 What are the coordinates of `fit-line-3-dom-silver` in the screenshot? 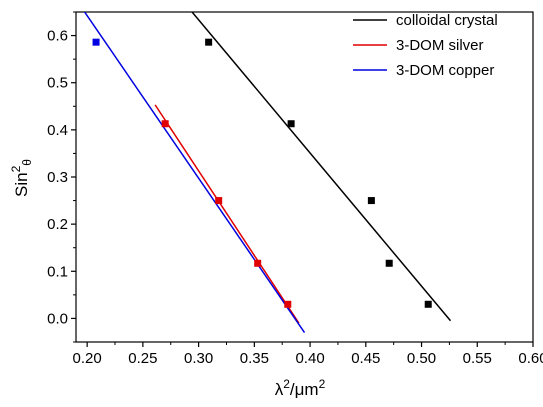 It's located at (227, 214).